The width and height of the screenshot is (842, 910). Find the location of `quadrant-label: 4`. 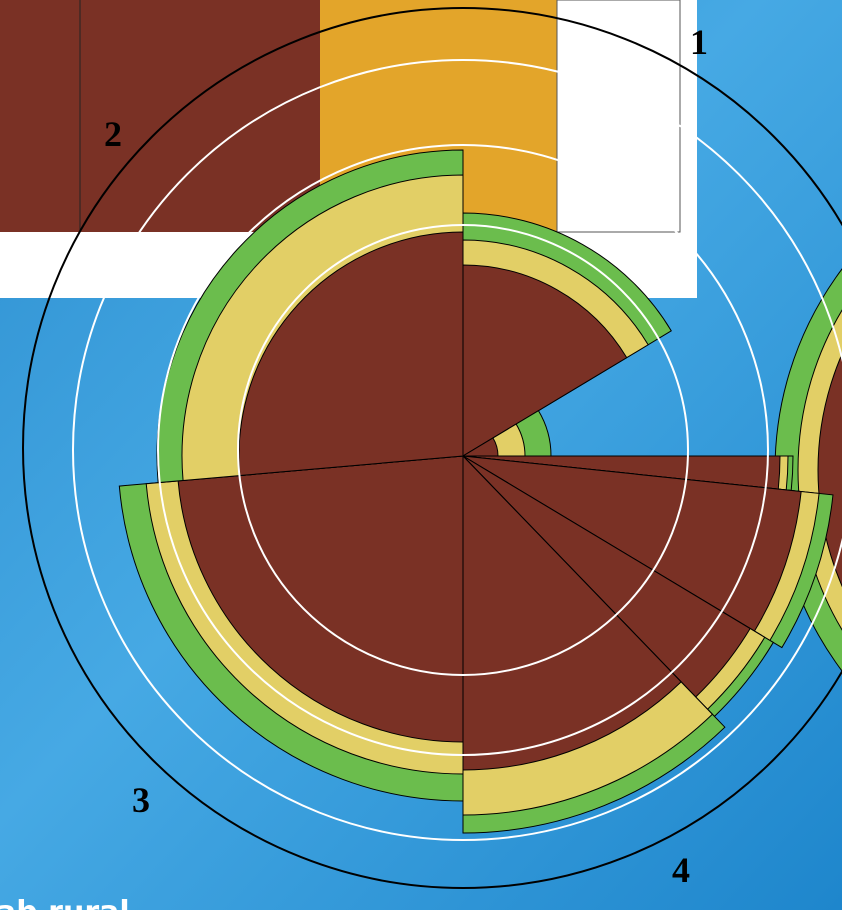

quadrant-label: 4 is located at coordinates (681, 870).